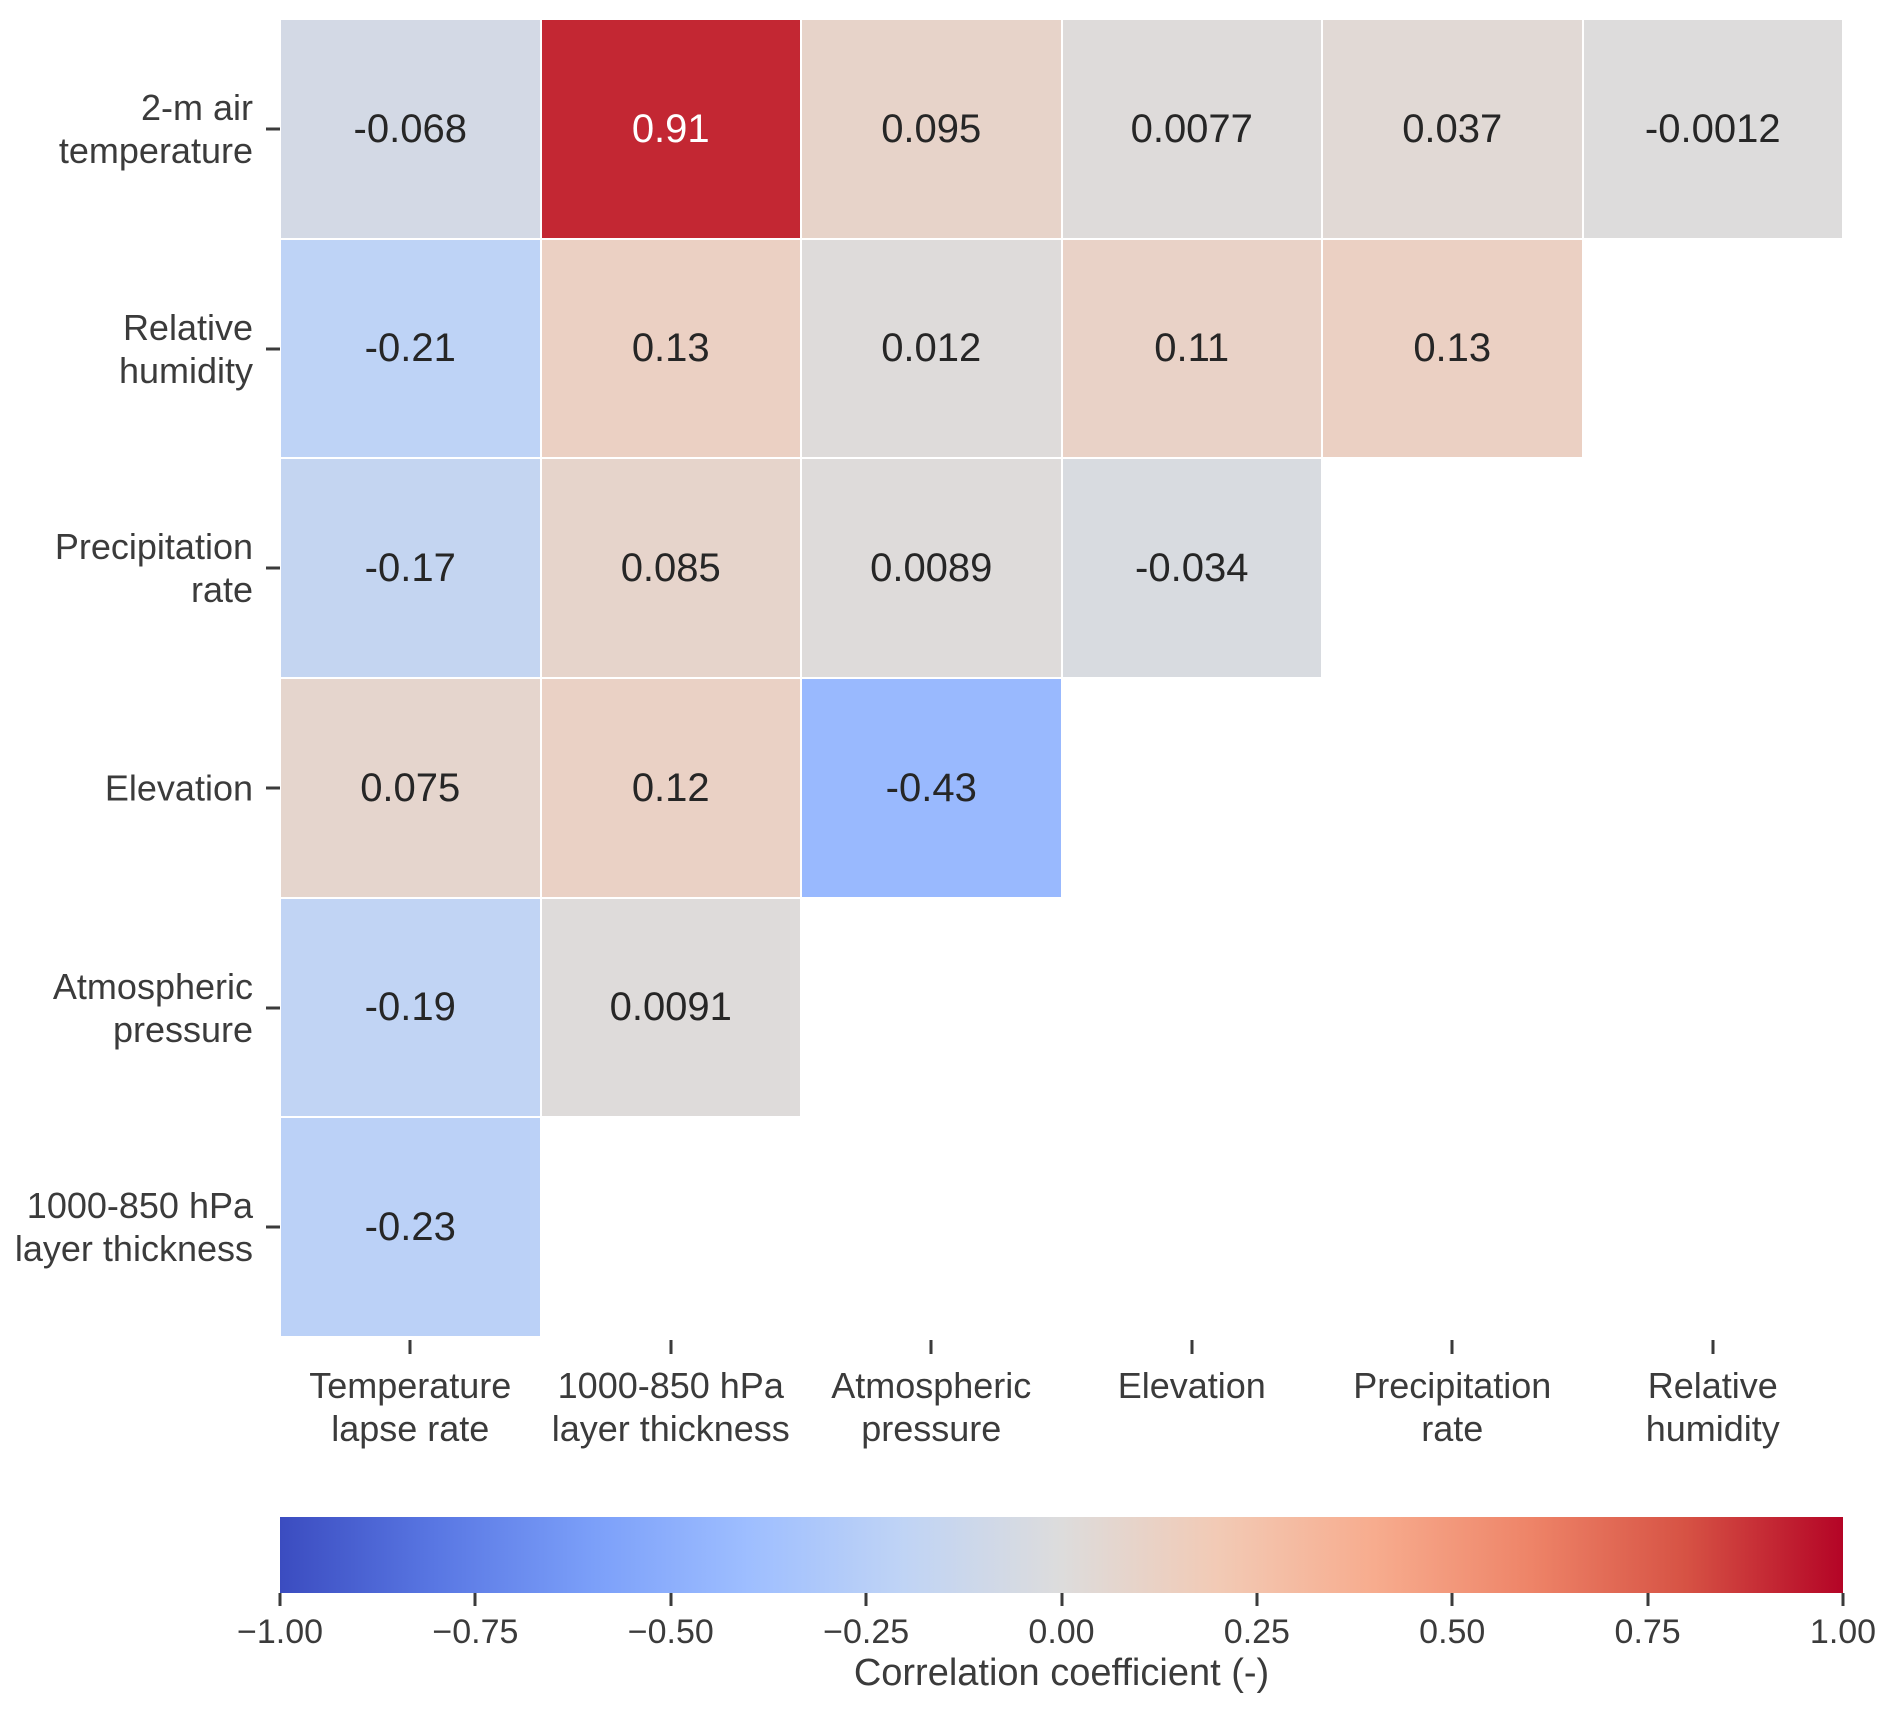 The height and width of the screenshot is (1716, 1892). Describe the element at coordinates (152, 1007) in the screenshot. I see `row-label: Atmospheric pressure` at that location.